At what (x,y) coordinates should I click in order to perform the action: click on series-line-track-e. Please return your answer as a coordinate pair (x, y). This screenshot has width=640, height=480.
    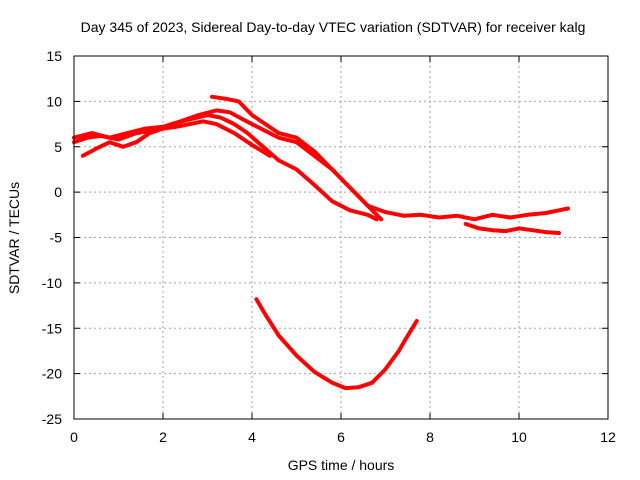
    Looking at the image, I should click on (512, 228).